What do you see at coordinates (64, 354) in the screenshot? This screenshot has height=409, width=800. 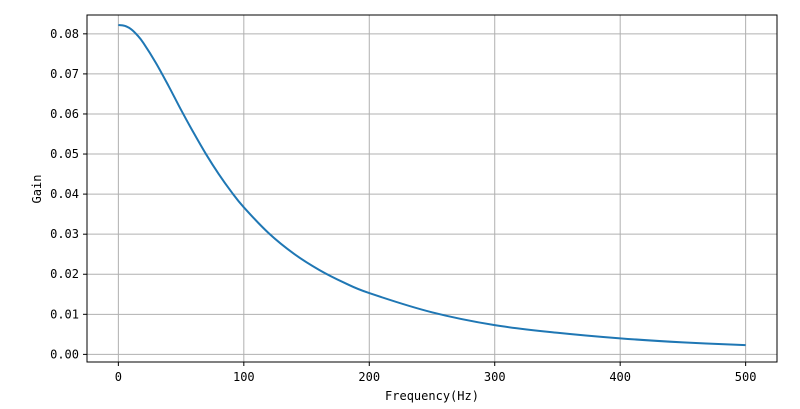 I see `y-tick-label: 0.00` at bounding box center [64, 354].